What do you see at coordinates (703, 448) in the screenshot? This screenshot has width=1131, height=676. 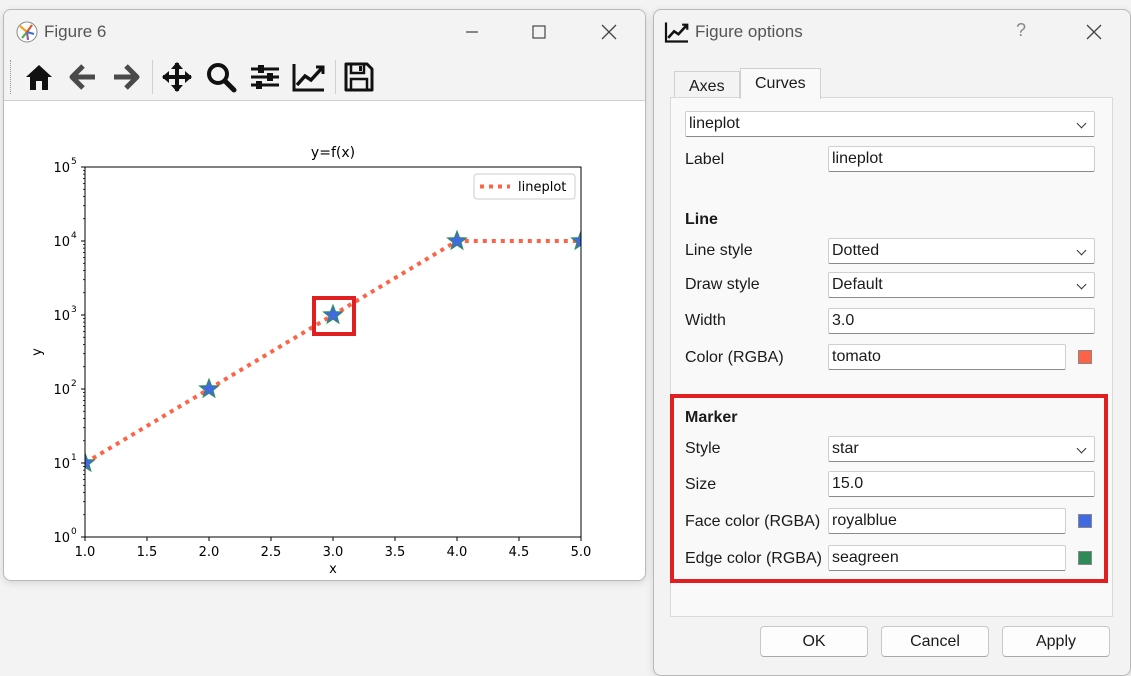 I see `marker-style-label: Style` at bounding box center [703, 448].